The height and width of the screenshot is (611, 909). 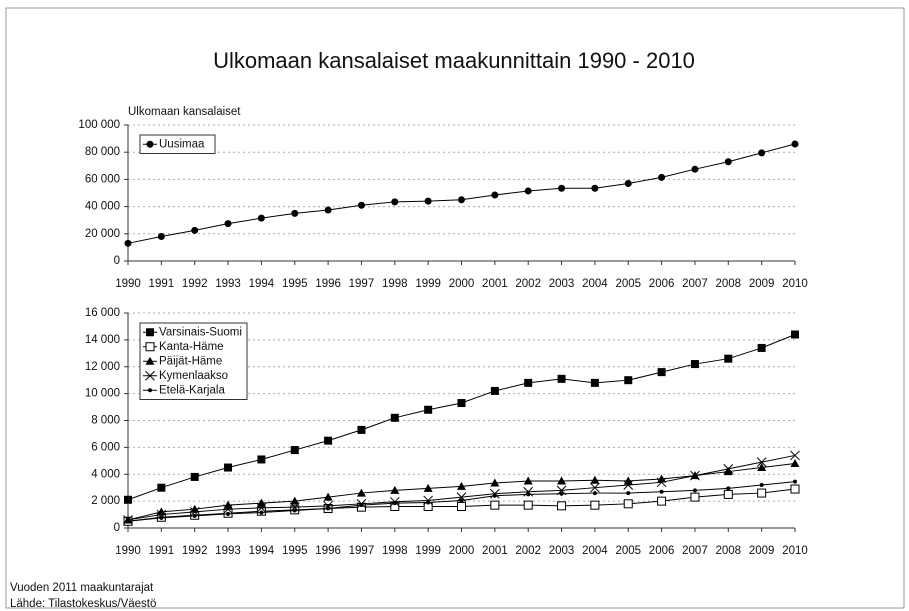 I want to click on y-tick-label: 8 000, so click(x=105, y=421).